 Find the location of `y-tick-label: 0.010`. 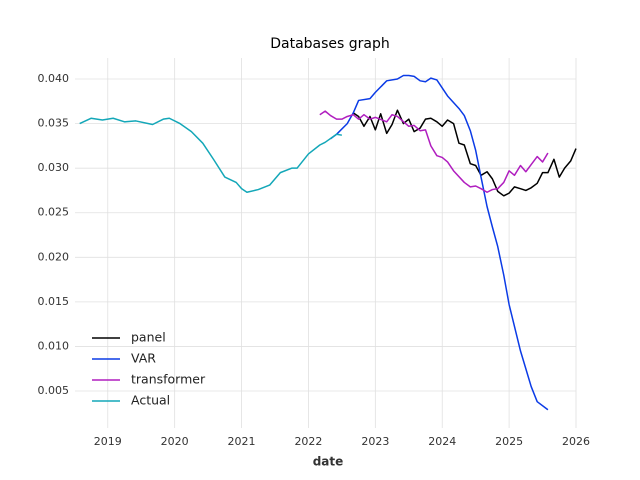

y-tick-label: 0.010 is located at coordinates (54, 345).